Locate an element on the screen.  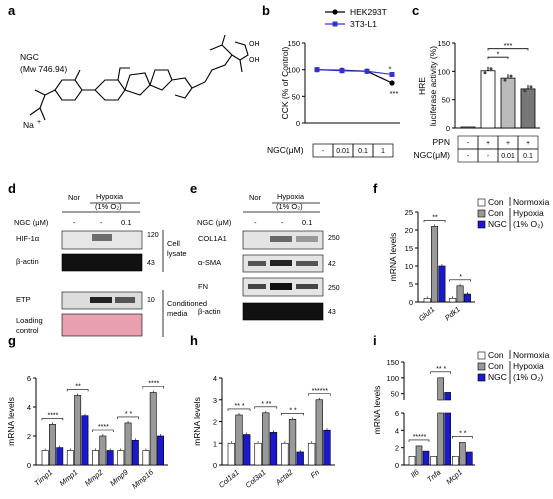
c-ytick-label-3: 150 is located at coordinates (443, 43).